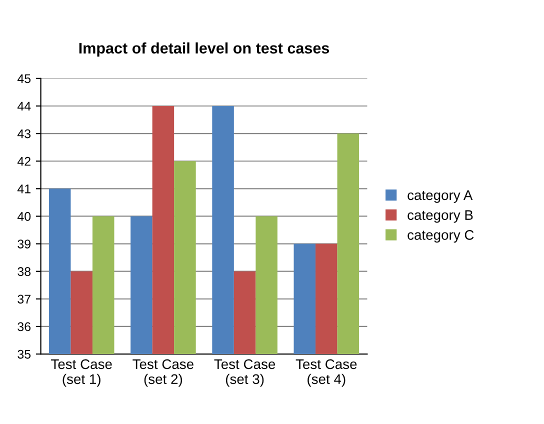  Describe the element at coordinates (24, 106) in the screenshot. I see `y-tick-label: 44` at that location.